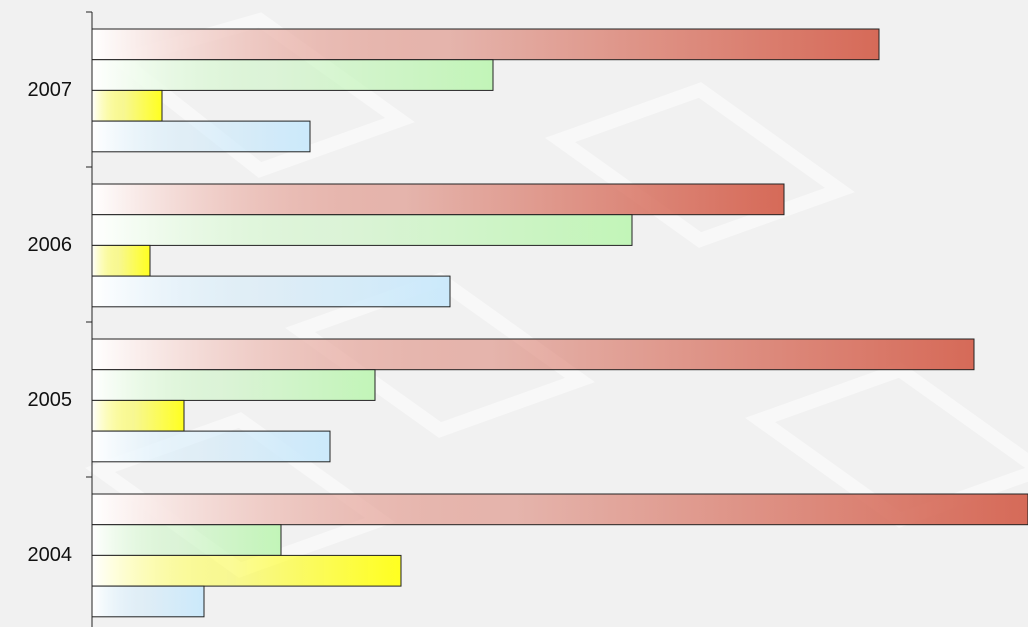 The image size is (1028, 627). I want to click on y-tick-label: 2005, so click(50, 400).